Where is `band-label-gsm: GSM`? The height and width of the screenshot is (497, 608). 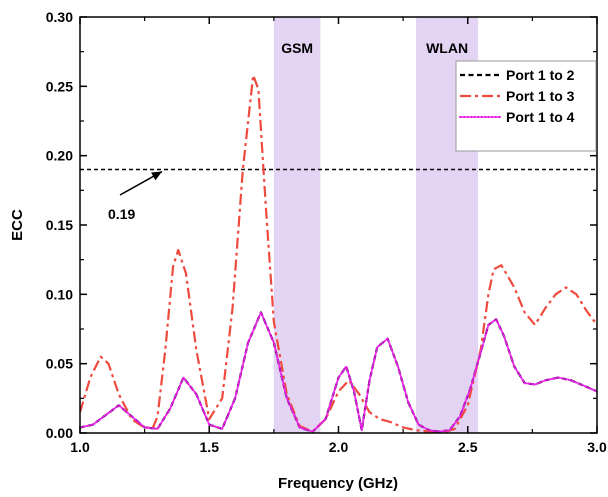
band-label-gsm: GSM is located at coordinates (297, 48).